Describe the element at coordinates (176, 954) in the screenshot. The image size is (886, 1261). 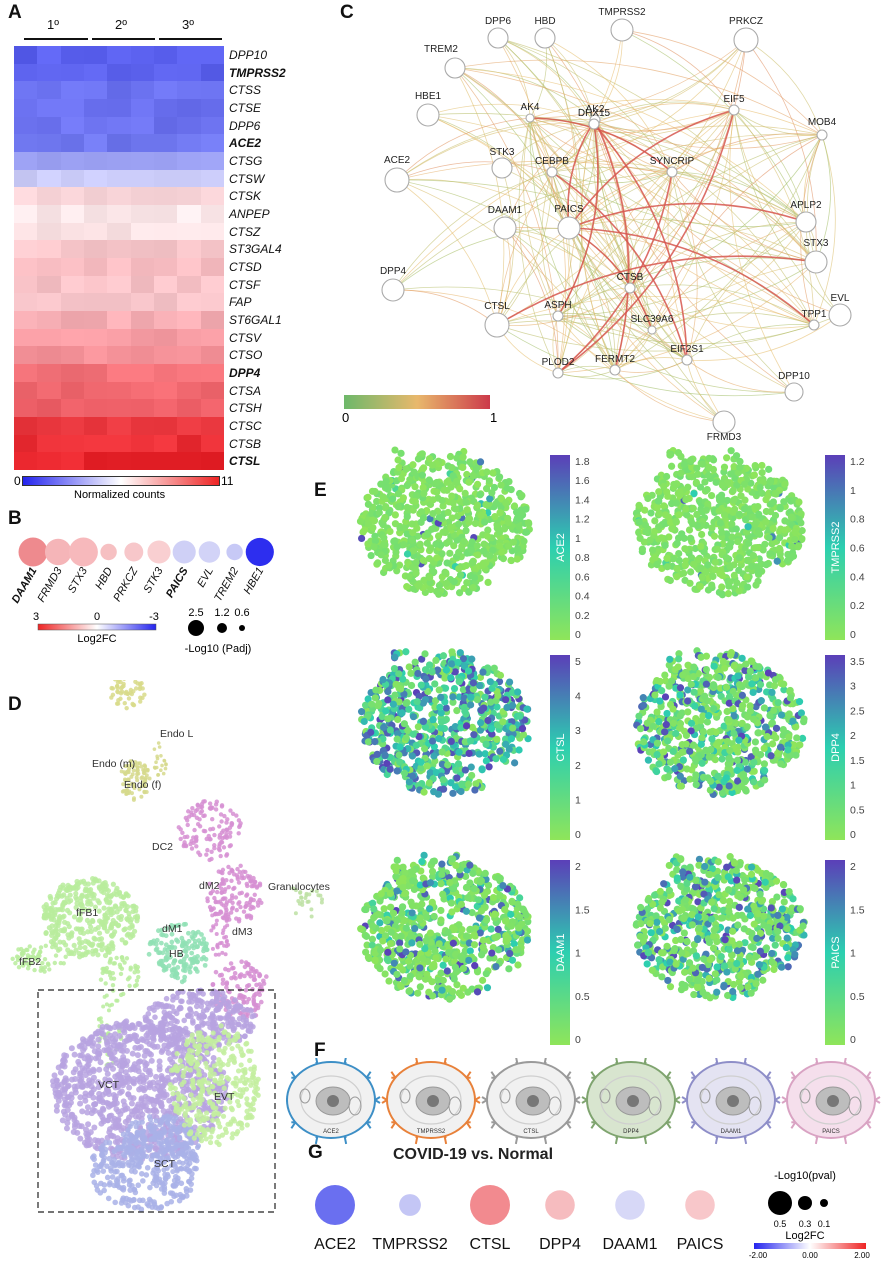
I see `umap-cluster-label: HB` at that location.